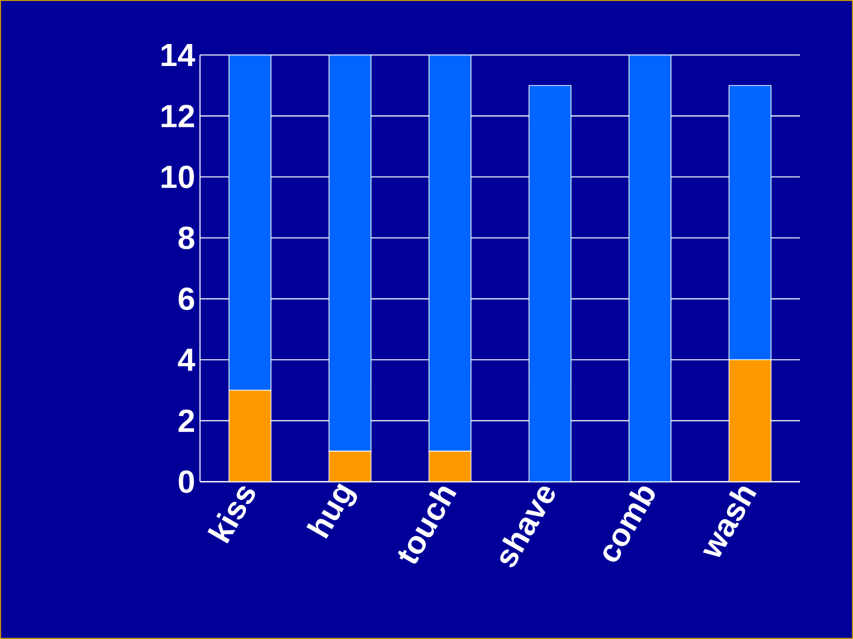 The height and width of the screenshot is (639, 853). I want to click on y-tick-label: 12, so click(178, 116).